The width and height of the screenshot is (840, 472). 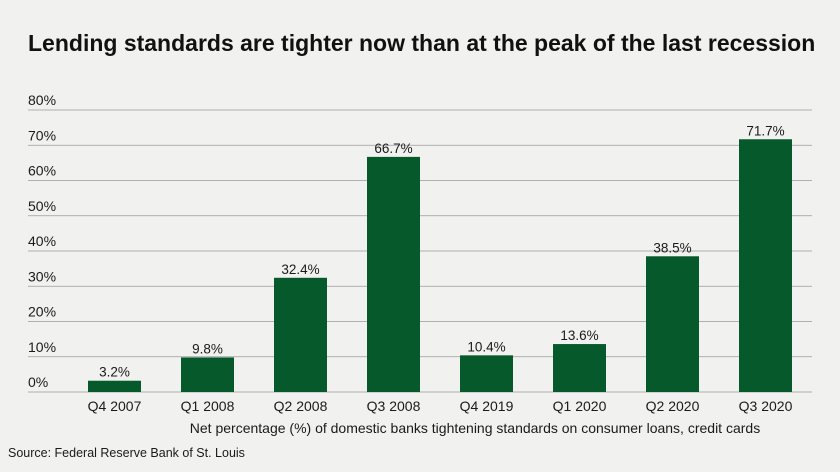 What do you see at coordinates (300, 269) in the screenshot?
I see `bar-value-label: 32.4%` at bounding box center [300, 269].